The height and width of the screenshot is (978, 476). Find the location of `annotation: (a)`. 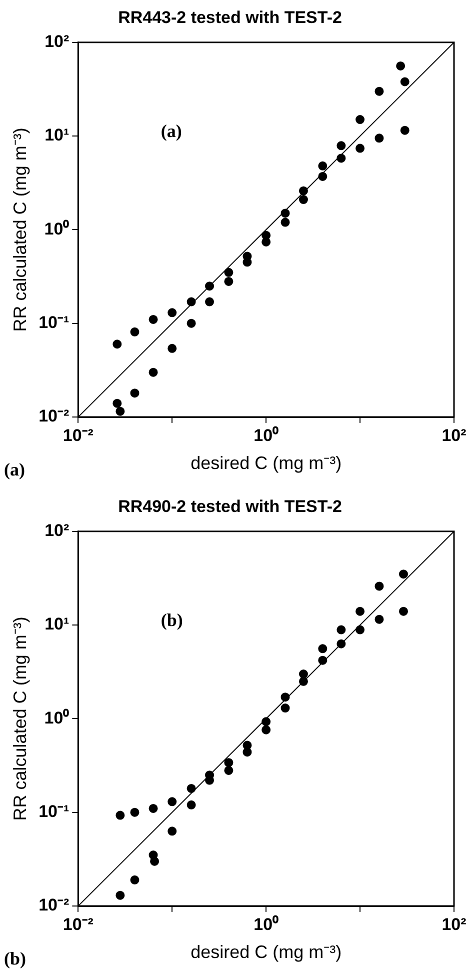

annotation: (a) is located at coordinates (171, 130).